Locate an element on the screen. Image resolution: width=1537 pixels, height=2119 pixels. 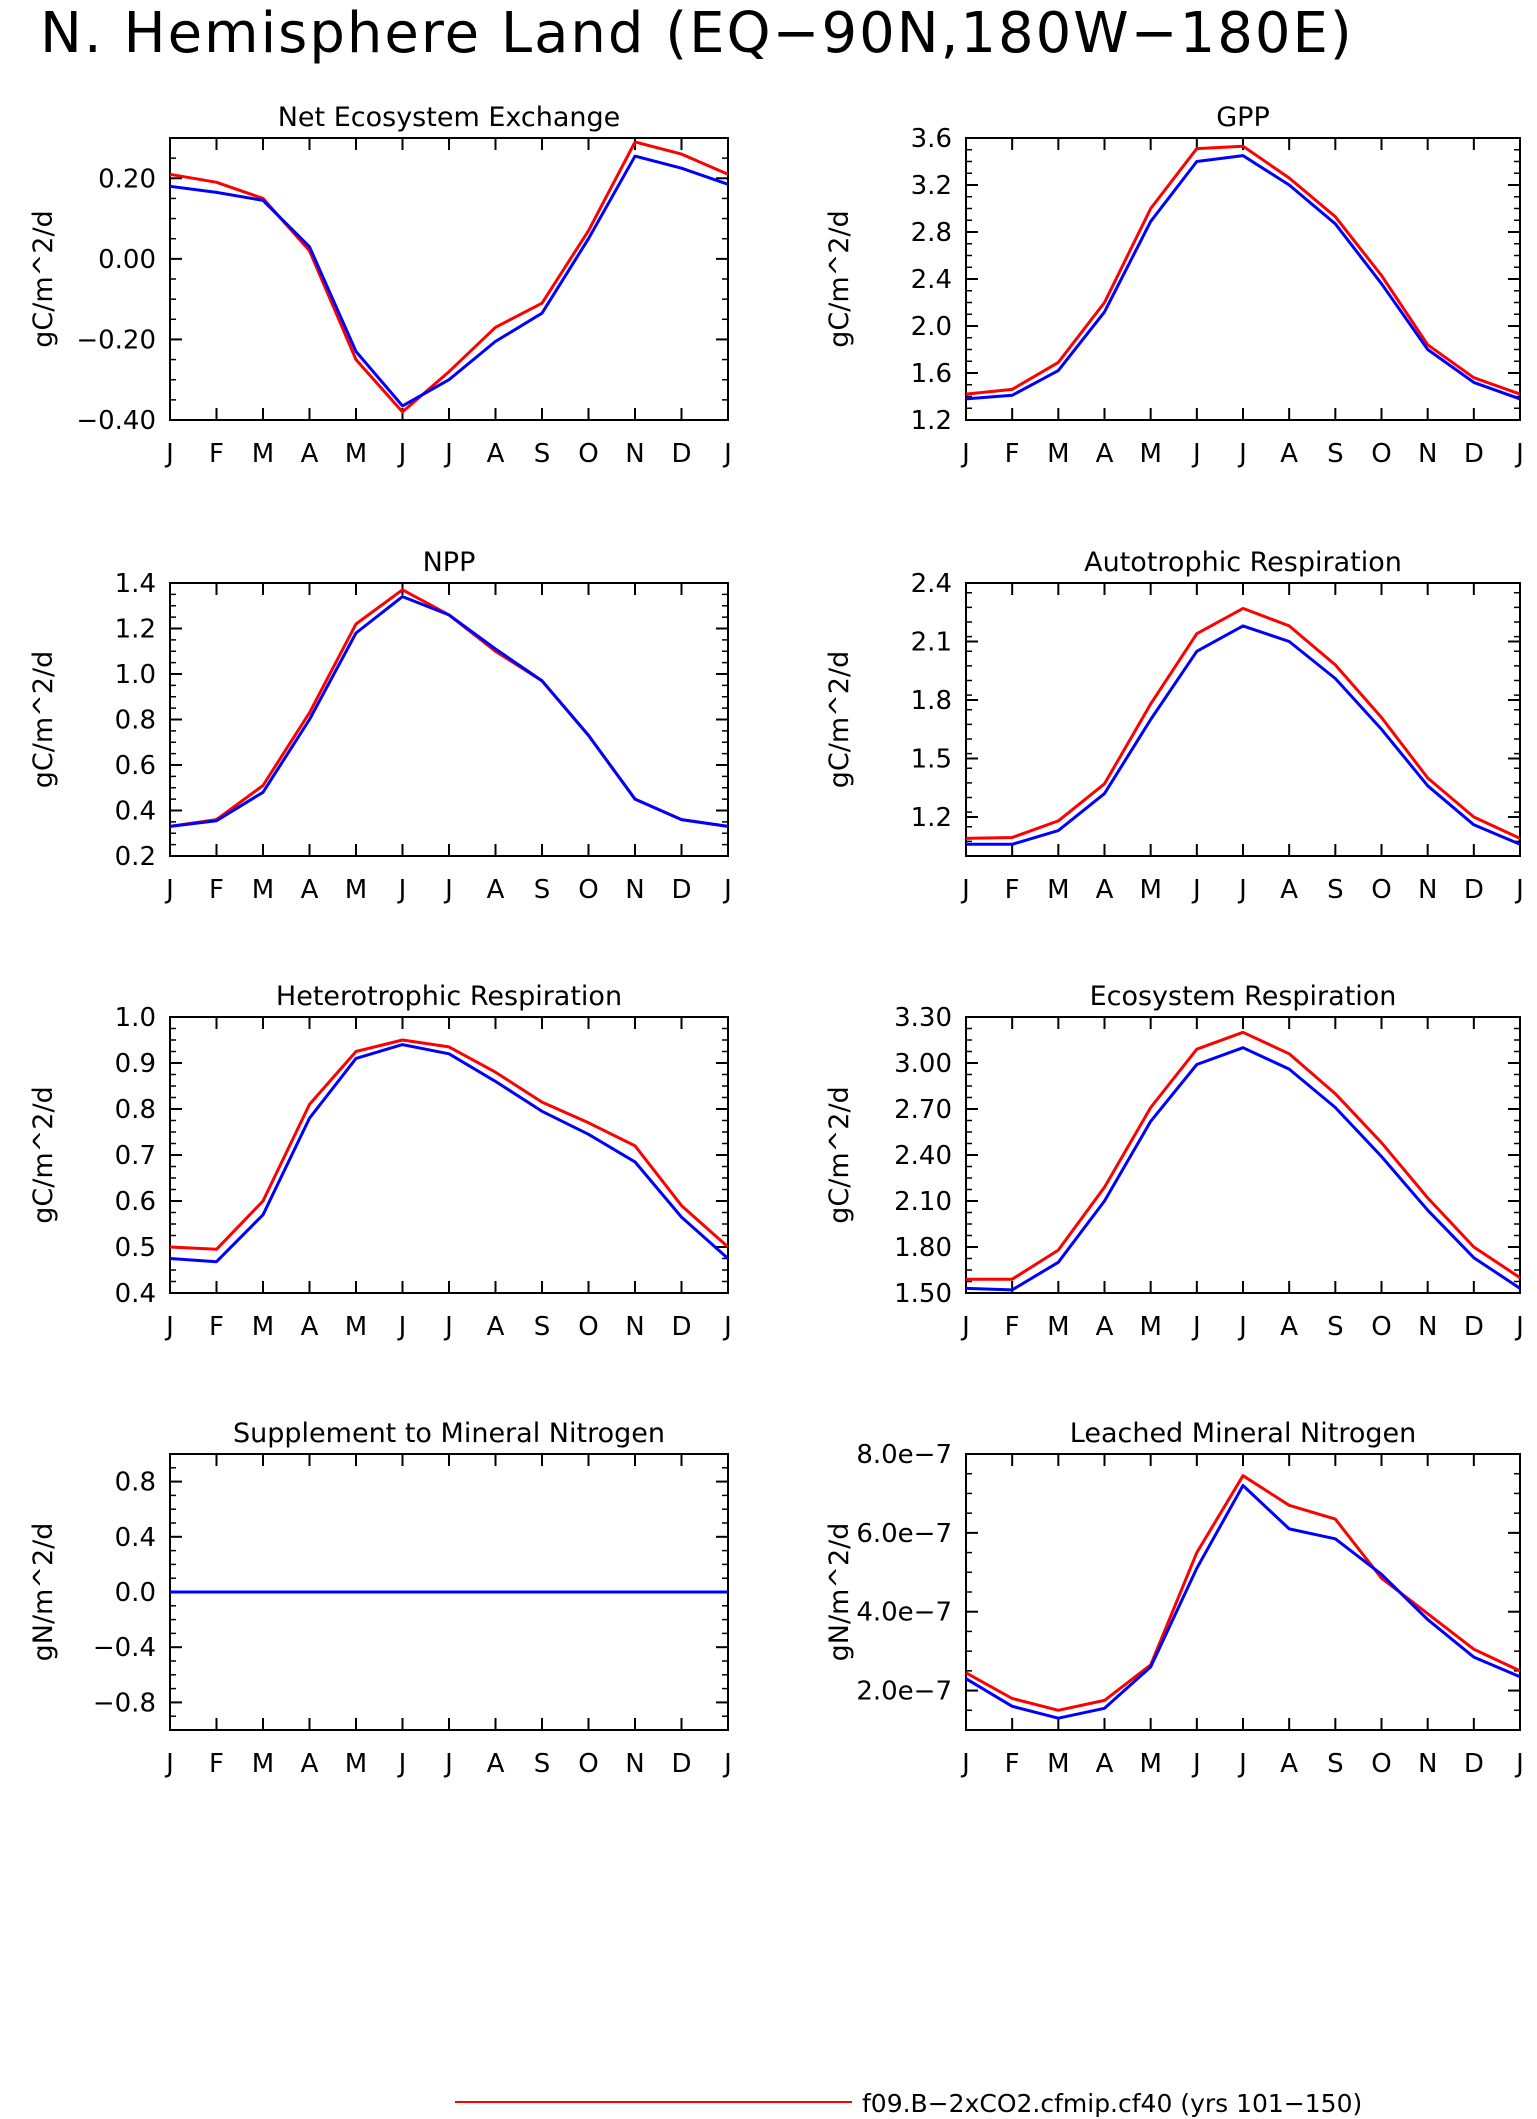
y-tick-label: 3.00 is located at coordinates (923, 1064).